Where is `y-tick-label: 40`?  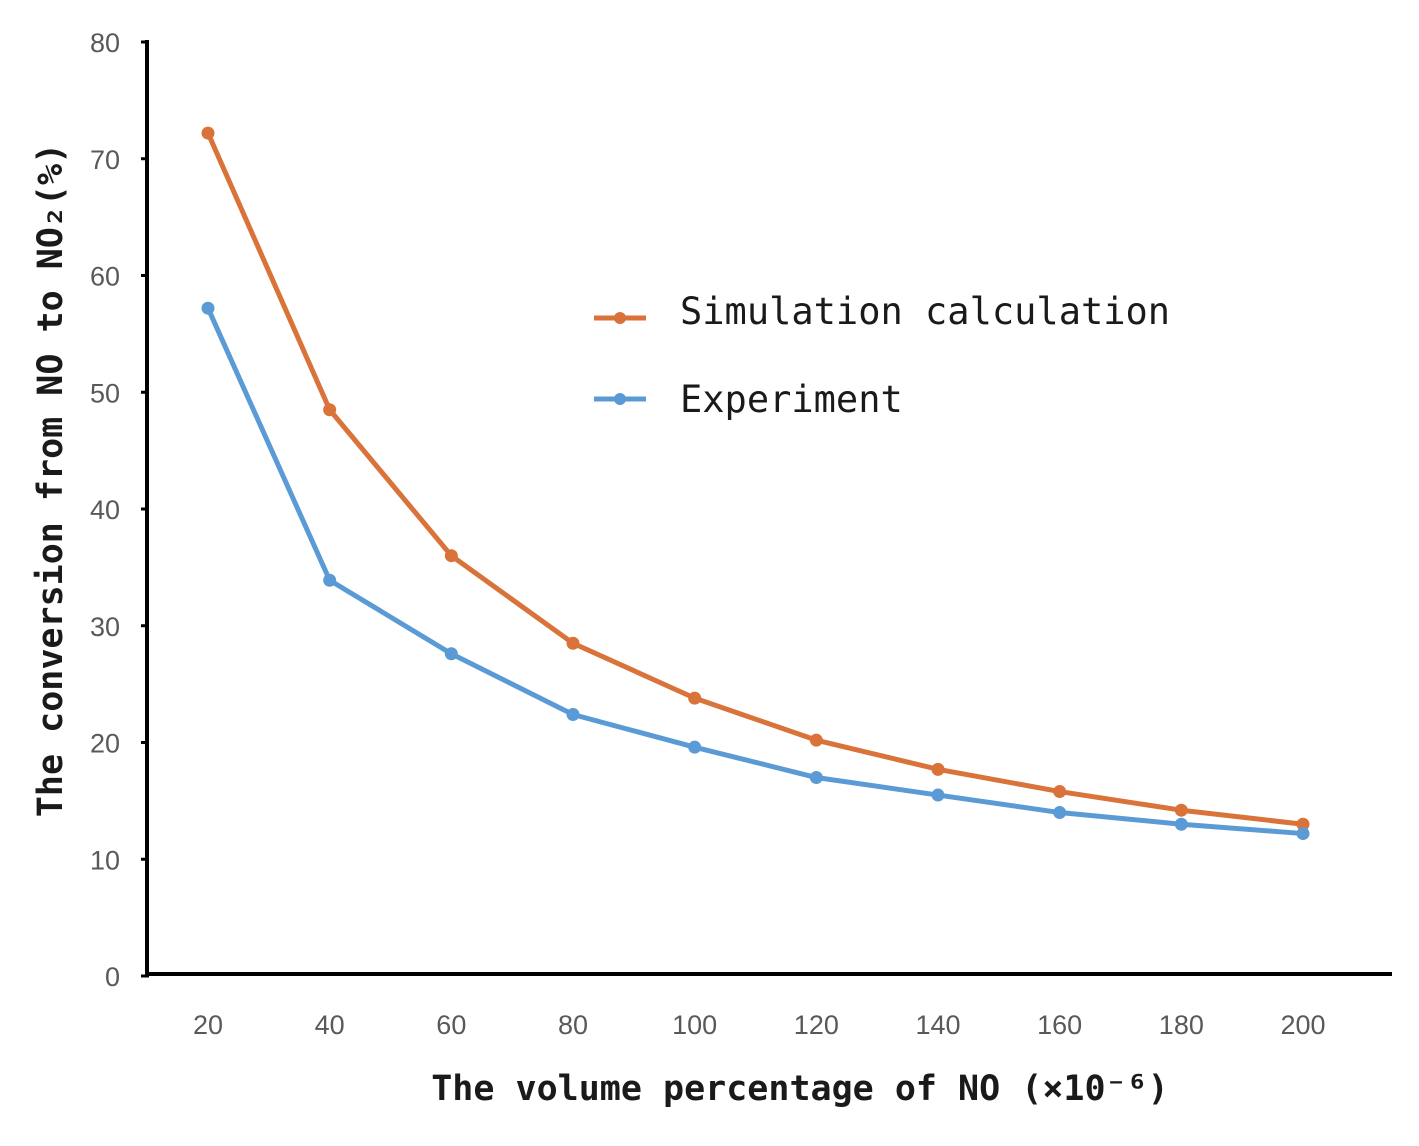 y-tick-label: 40 is located at coordinates (105, 510).